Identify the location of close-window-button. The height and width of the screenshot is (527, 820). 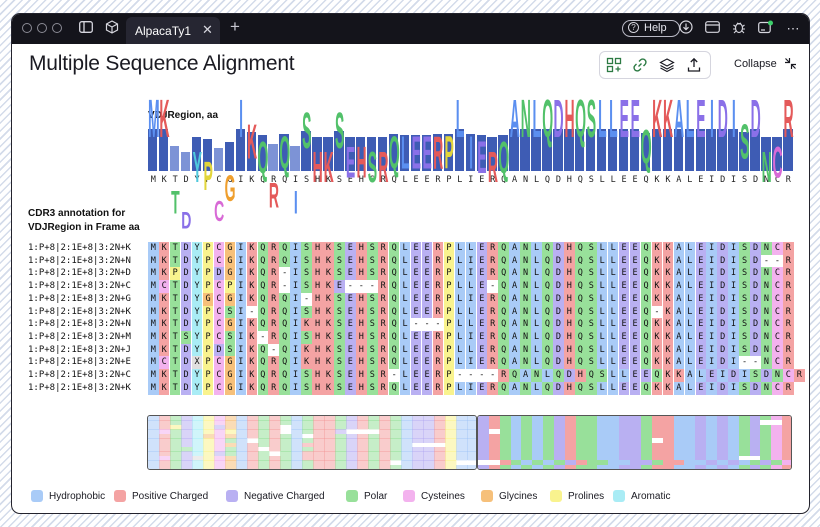
(27, 28).